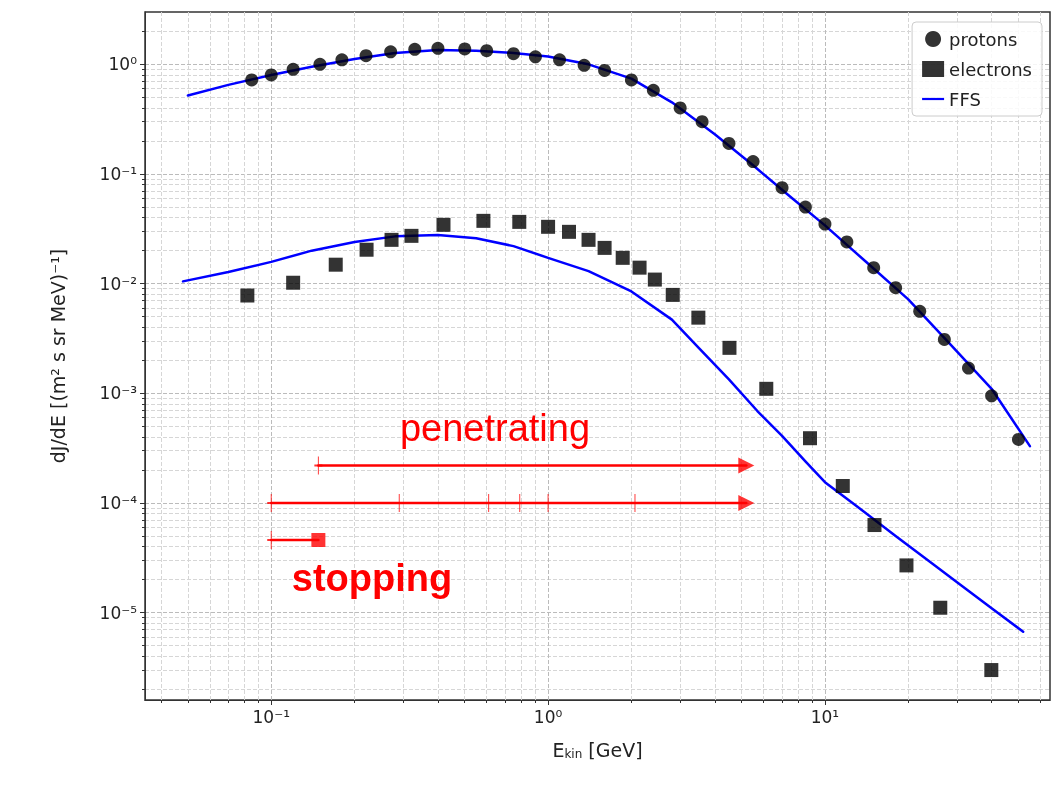  What do you see at coordinates (983, 39) in the screenshot?
I see `legend-label: protons` at bounding box center [983, 39].